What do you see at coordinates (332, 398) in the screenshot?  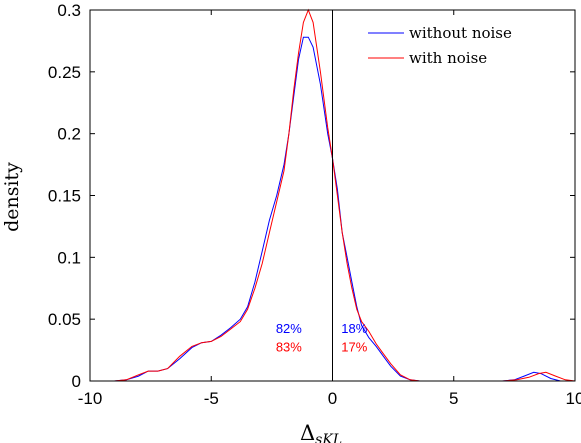 I see `x-tick-label: 0` at bounding box center [332, 398].